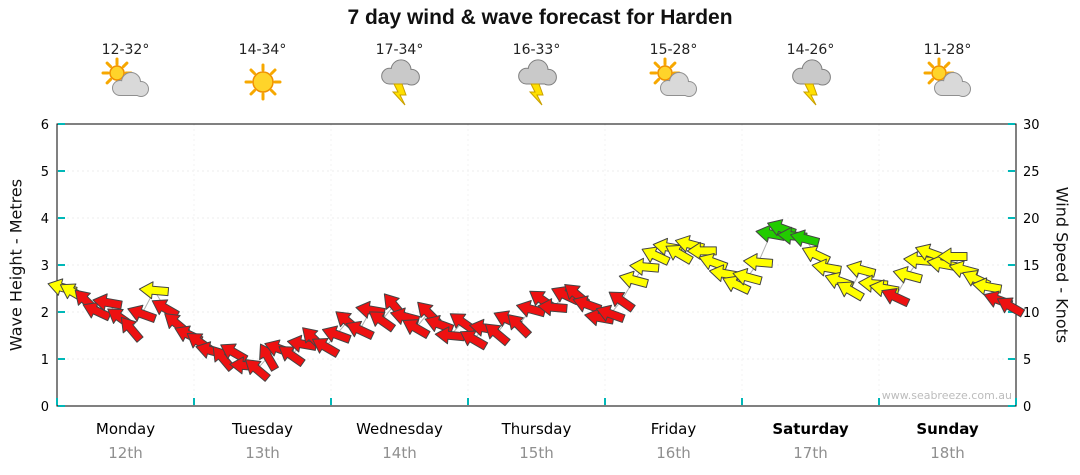 Image resolution: width=1080 pixels, height=475 pixels. What do you see at coordinates (262, 453) in the screenshot?
I see `day-date: 13th` at bounding box center [262, 453].